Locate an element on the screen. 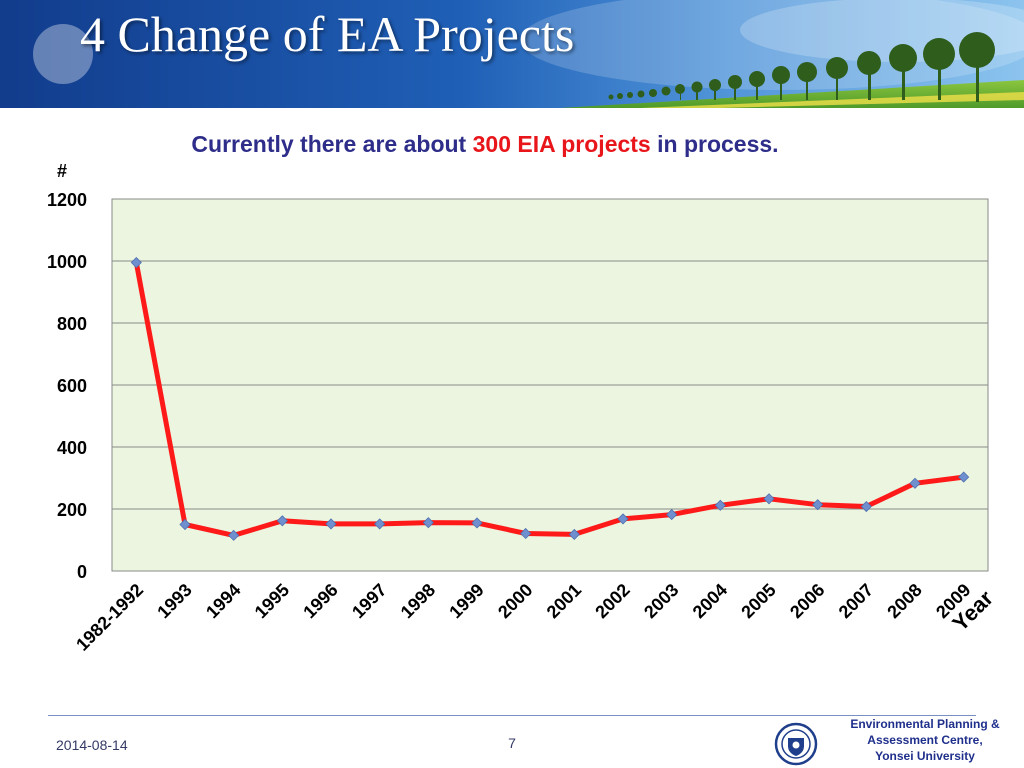  x-tick-label: 1996 is located at coordinates (320, 601).